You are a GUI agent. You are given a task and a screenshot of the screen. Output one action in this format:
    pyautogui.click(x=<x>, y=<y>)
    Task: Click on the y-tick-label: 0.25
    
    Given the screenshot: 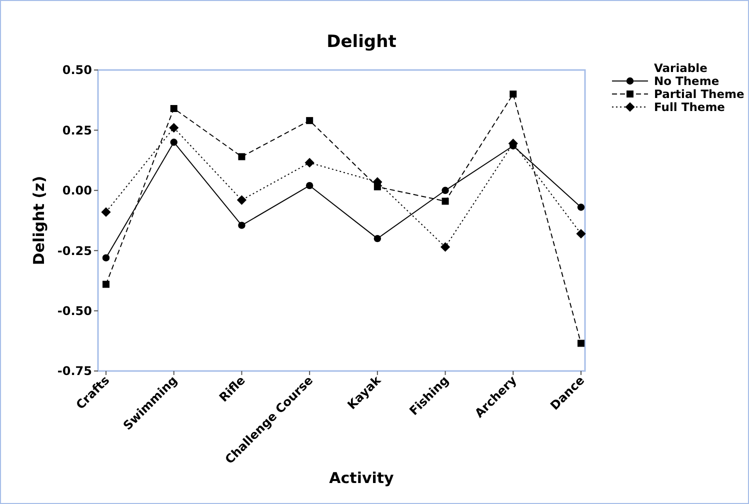 What is the action you would take?
    pyautogui.click(x=77, y=130)
    